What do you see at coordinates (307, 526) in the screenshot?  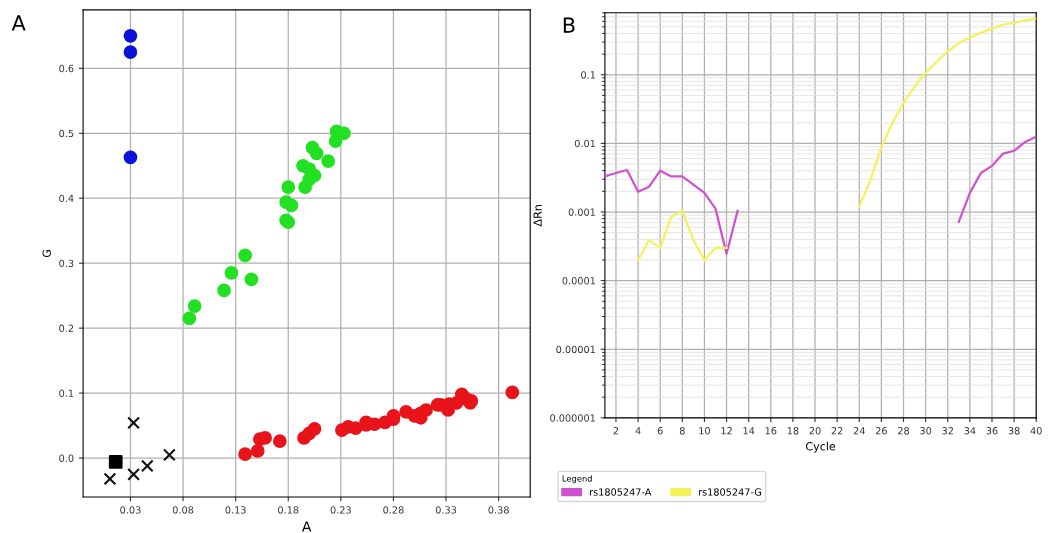 I see `x-axis-title: A` at bounding box center [307, 526].